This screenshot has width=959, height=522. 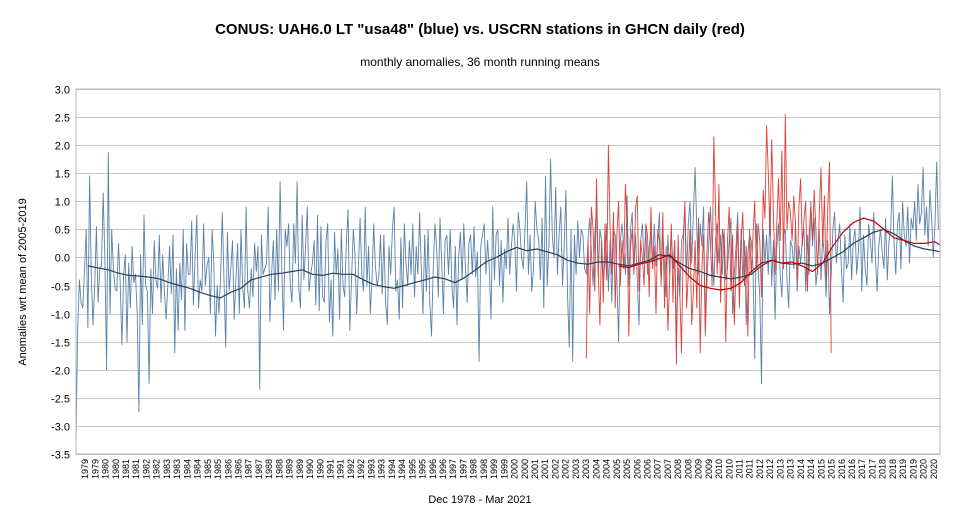 What do you see at coordinates (62, 119) in the screenshot?
I see `y-tick-label: 2.5` at bounding box center [62, 119].